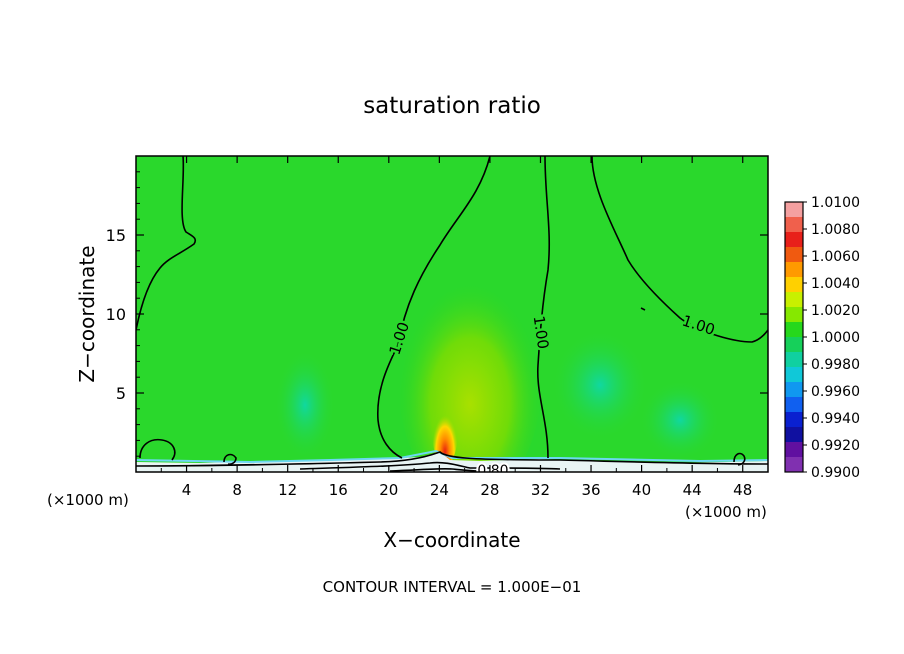  What do you see at coordinates (835, 392) in the screenshot?
I see `colorbar-label: 0.9960` at bounding box center [835, 392].